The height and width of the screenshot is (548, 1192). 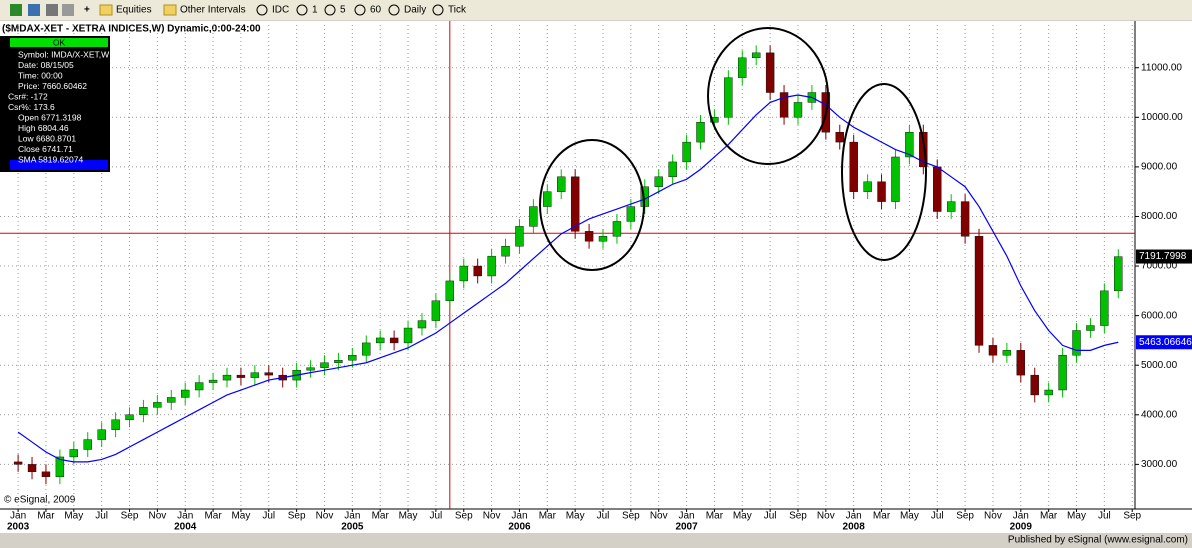 What do you see at coordinates (457, 10) in the screenshot?
I see `toolbar-button: Tick` at bounding box center [457, 10].